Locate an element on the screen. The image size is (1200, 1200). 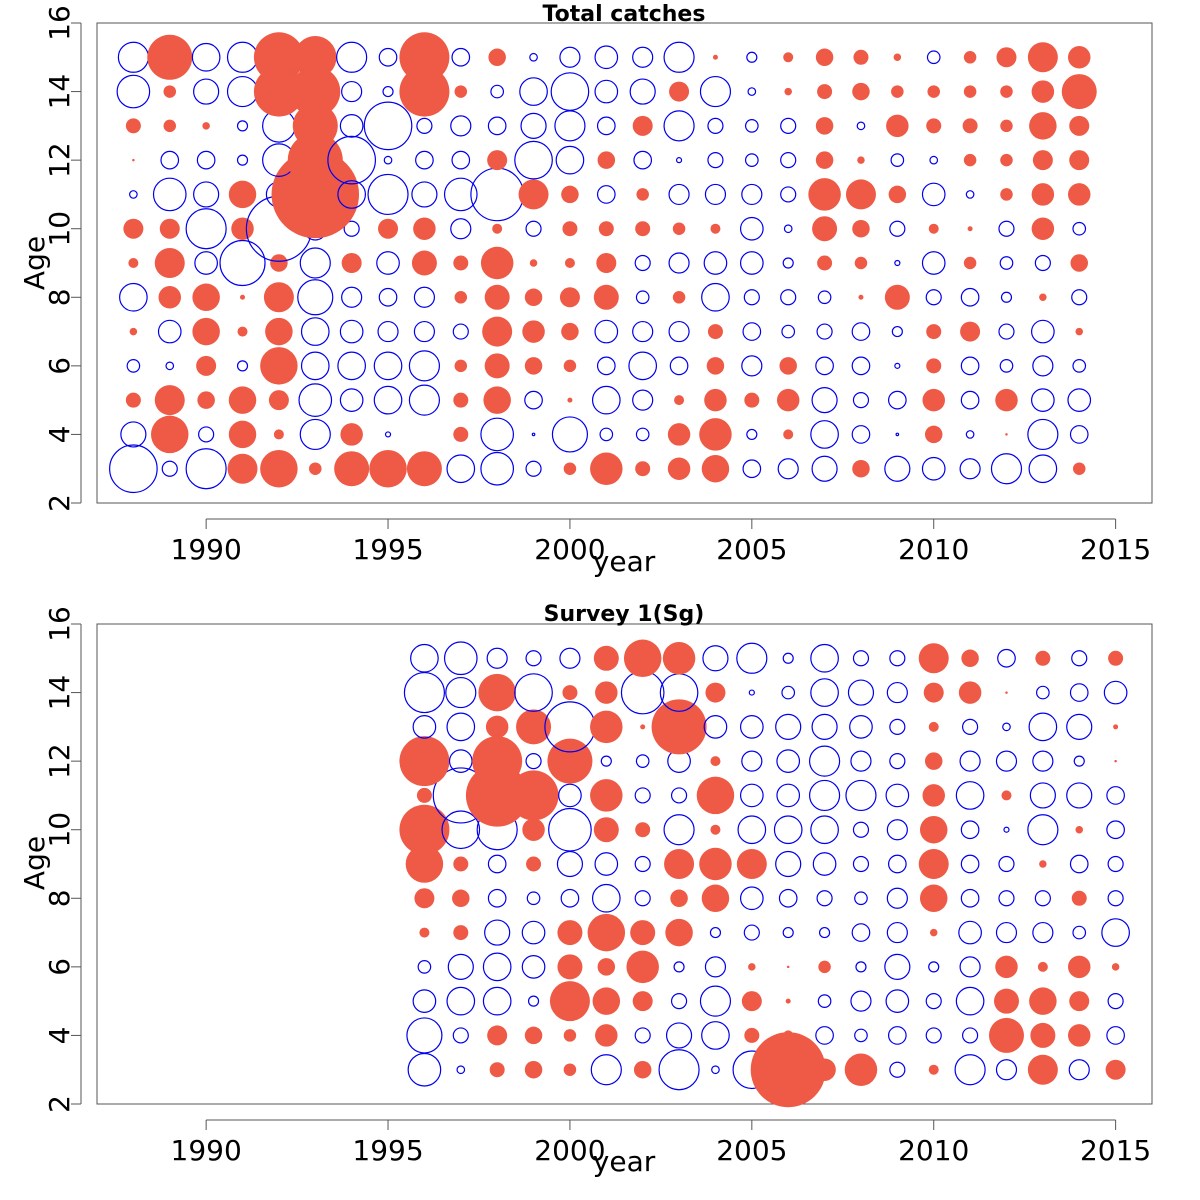
y-tick-label: 16 is located at coordinates (59, 23).